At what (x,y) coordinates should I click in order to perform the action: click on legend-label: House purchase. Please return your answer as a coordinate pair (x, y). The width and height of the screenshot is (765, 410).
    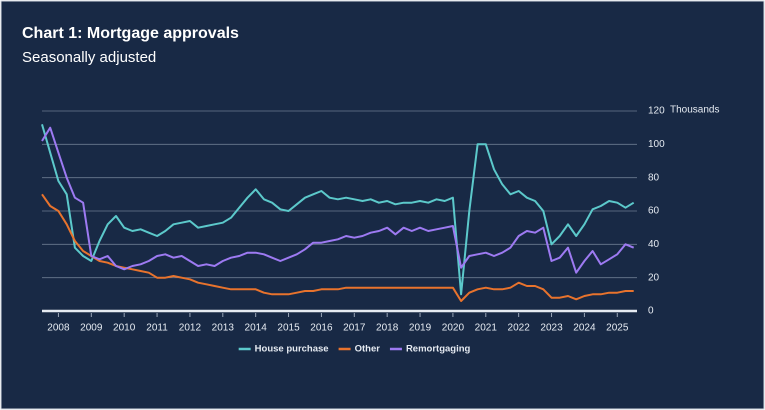
    Looking at the image, I should click on (292, 349).